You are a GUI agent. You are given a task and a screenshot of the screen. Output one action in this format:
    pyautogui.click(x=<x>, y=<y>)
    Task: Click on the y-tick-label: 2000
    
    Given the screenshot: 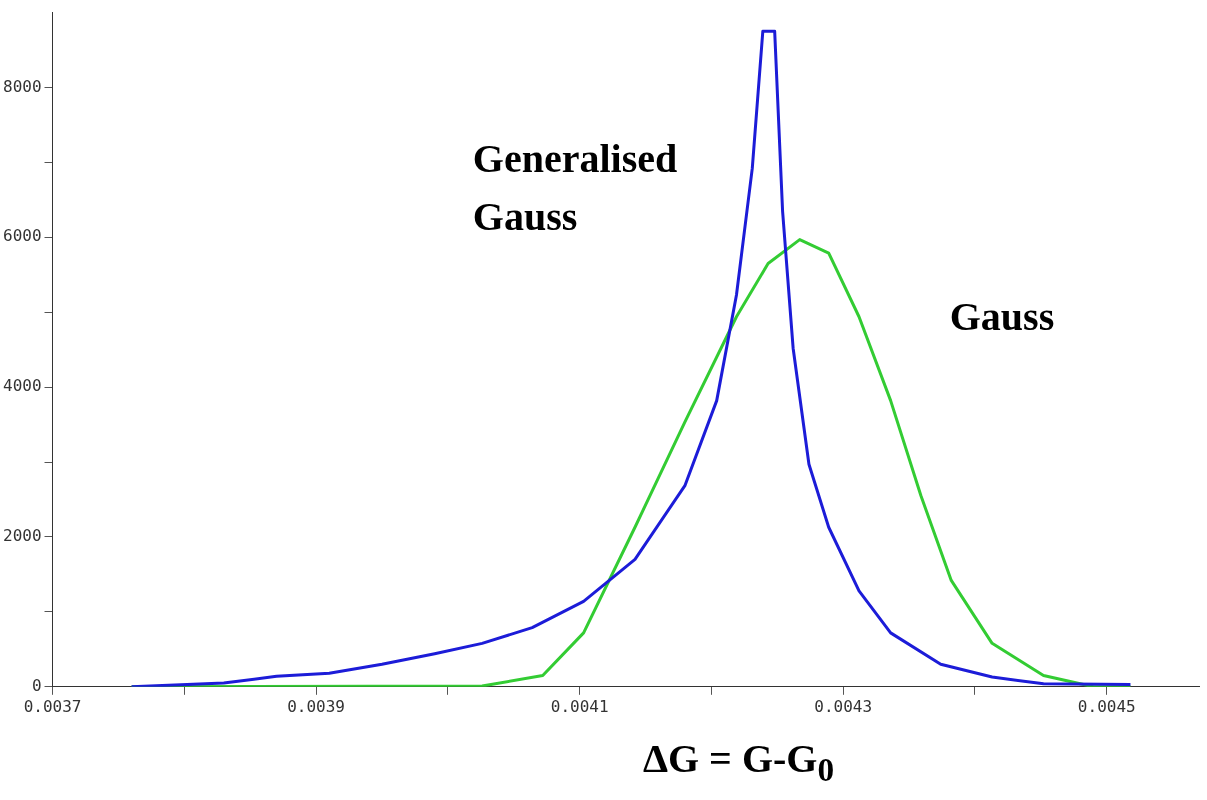 What is the action you would take?
    pyautogui.click(x=22, y=536)
    